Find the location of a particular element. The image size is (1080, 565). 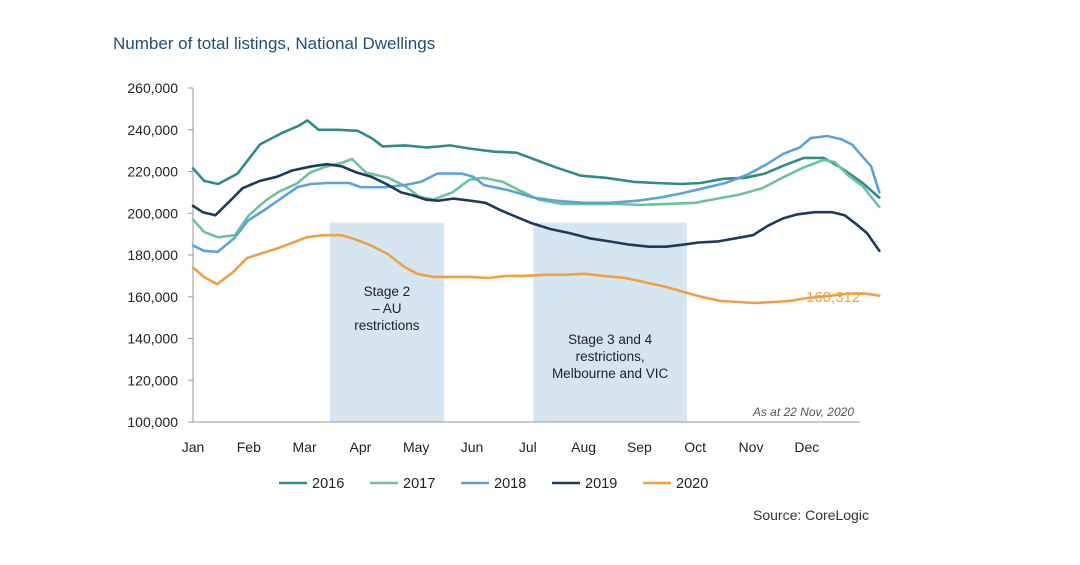

x-tick-label: Dec is located at coordinates (806, 447).